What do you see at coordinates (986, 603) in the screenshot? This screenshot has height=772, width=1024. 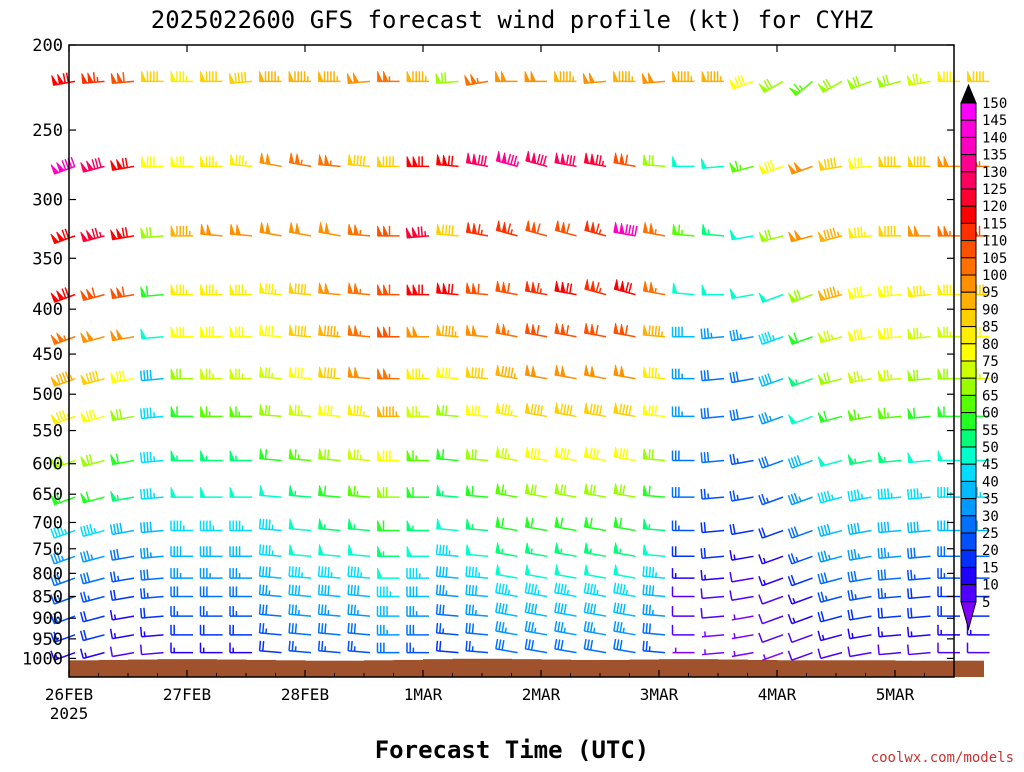 I see `colorbar-label: 5` at bounding box center [986, 603].